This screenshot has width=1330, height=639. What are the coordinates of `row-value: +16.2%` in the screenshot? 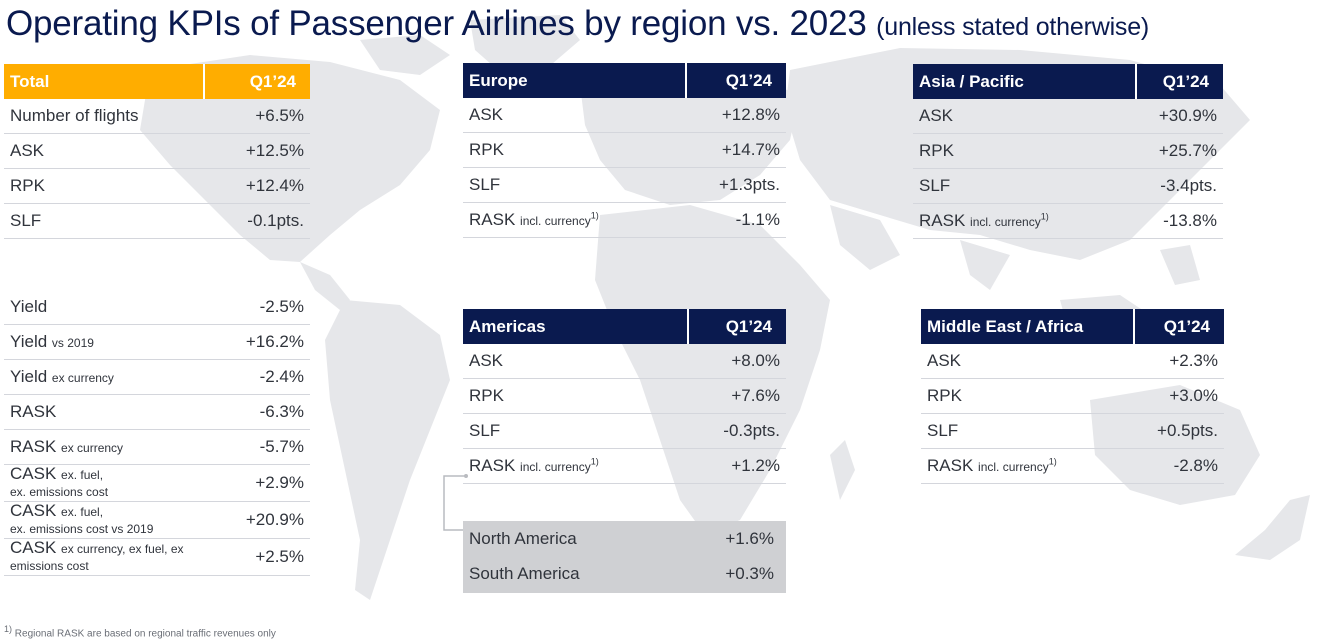 It's located at (257, 342).